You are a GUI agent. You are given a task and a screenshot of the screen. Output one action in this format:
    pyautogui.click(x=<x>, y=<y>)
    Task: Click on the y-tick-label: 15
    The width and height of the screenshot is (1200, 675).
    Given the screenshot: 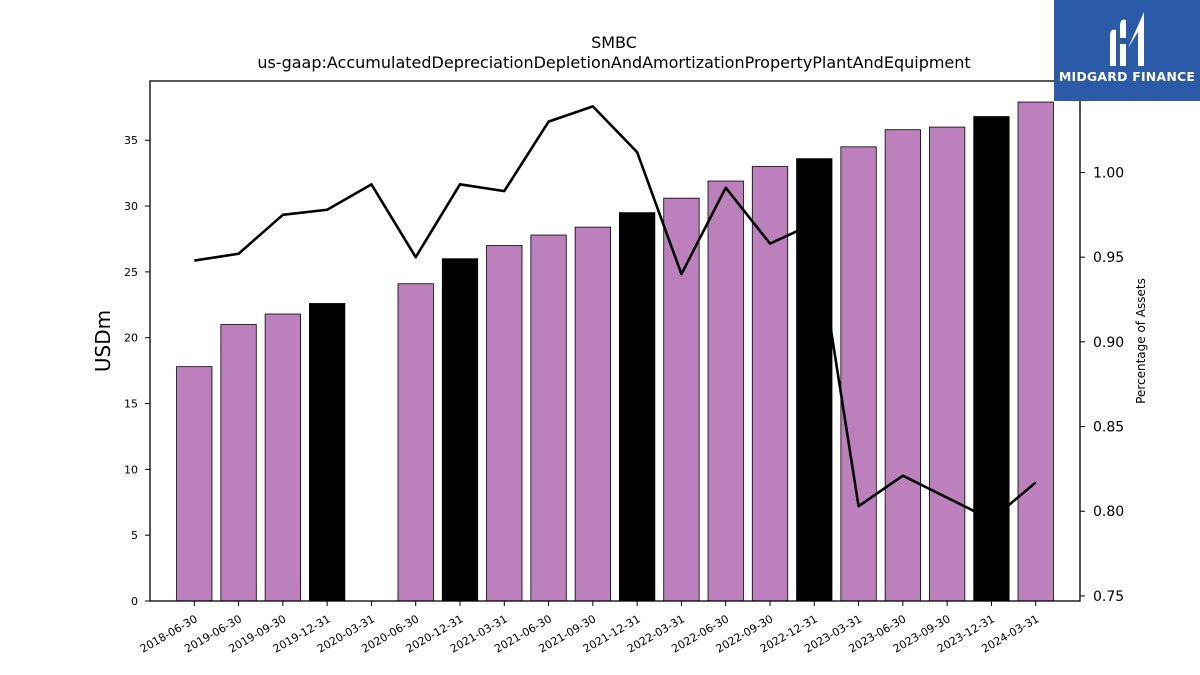 What is the action you would take?
    pyautogui.click(x=131, y=404)
    